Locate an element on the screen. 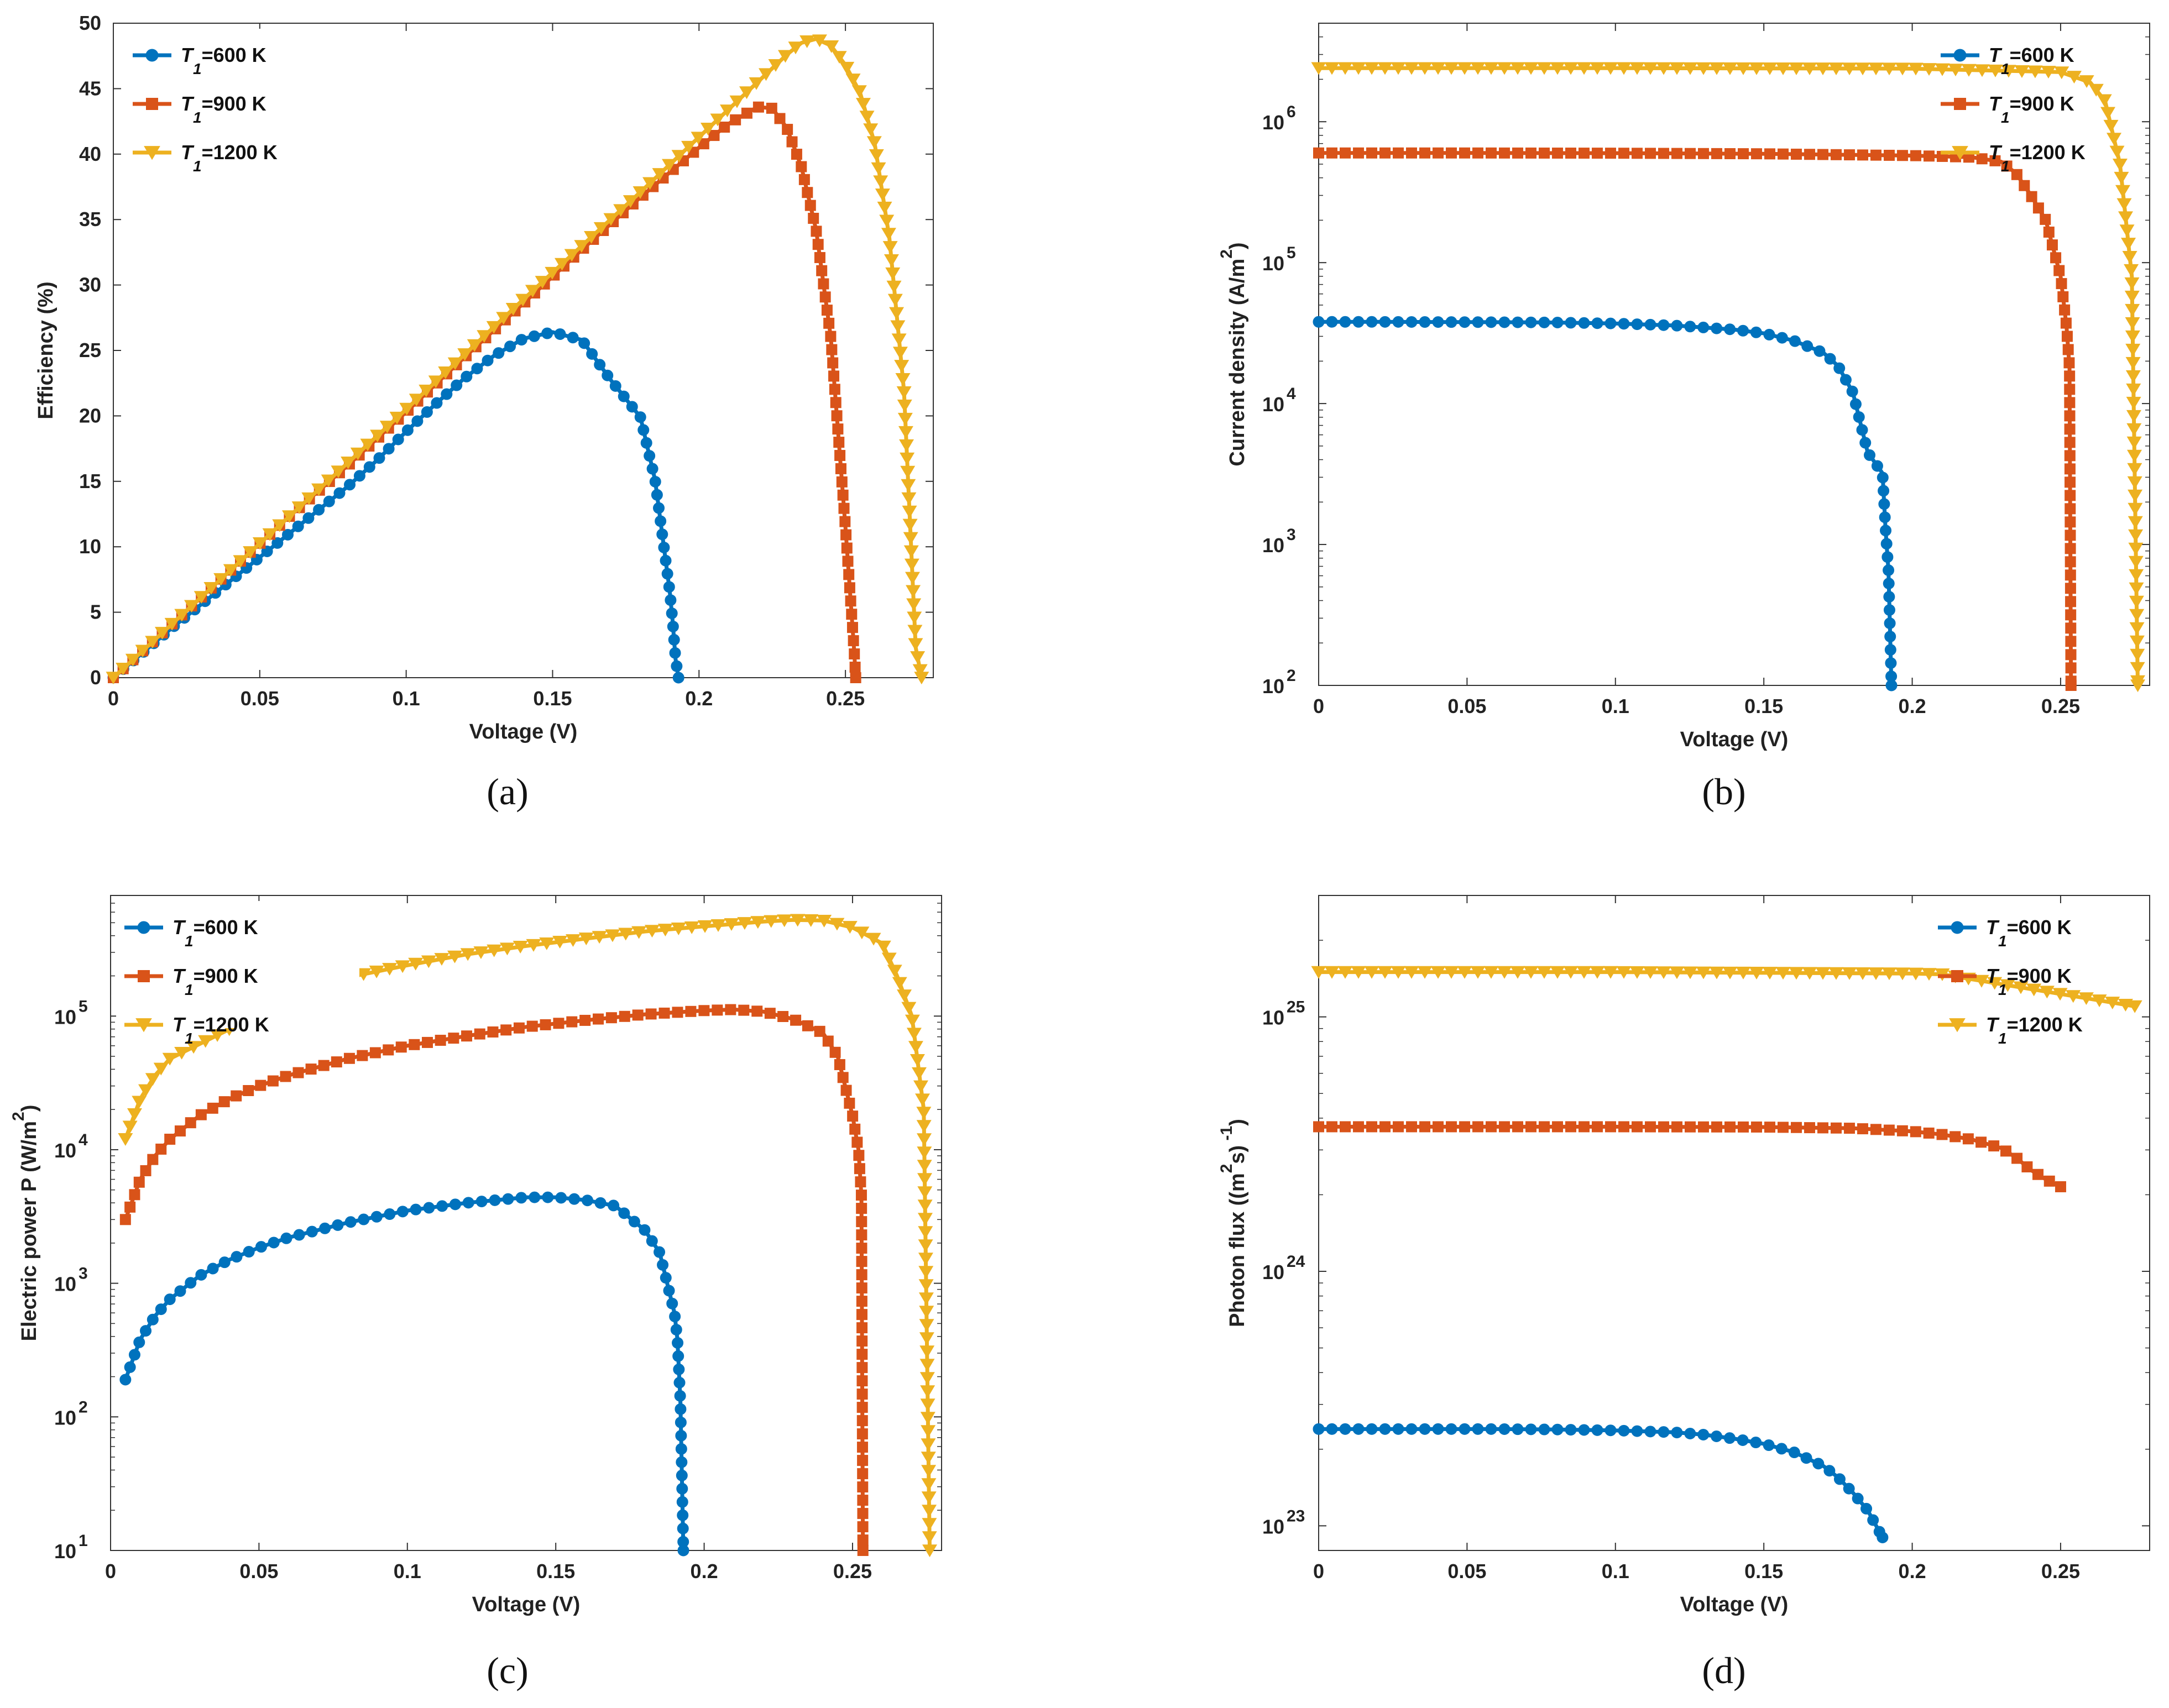  legend: T1=600 KT1=900 KT1=1200 K is located at coordinates (246, 102).